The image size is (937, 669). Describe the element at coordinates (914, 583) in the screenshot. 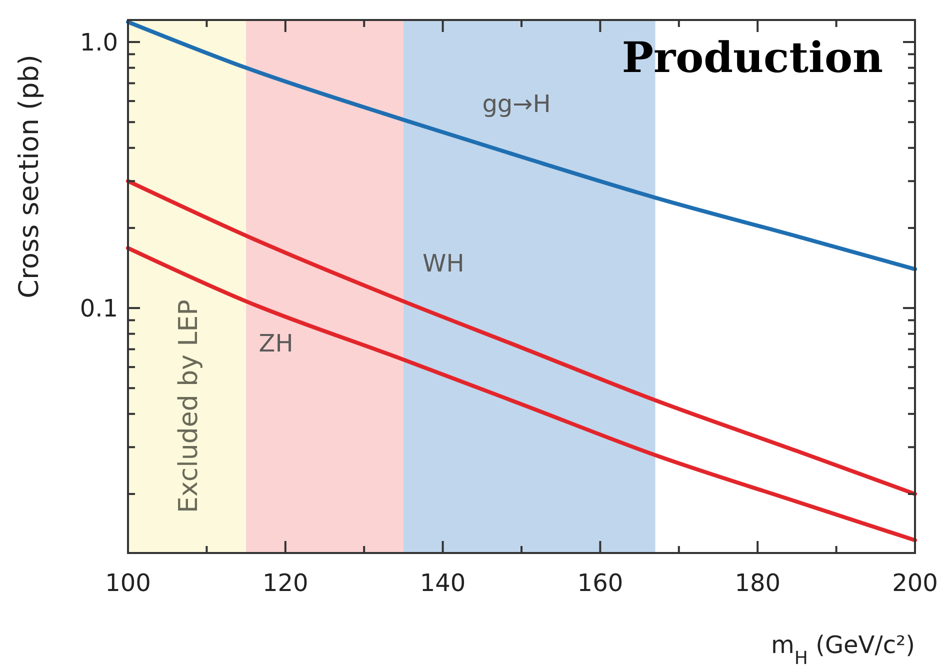

I see `x-tick-label: 200` at that location.